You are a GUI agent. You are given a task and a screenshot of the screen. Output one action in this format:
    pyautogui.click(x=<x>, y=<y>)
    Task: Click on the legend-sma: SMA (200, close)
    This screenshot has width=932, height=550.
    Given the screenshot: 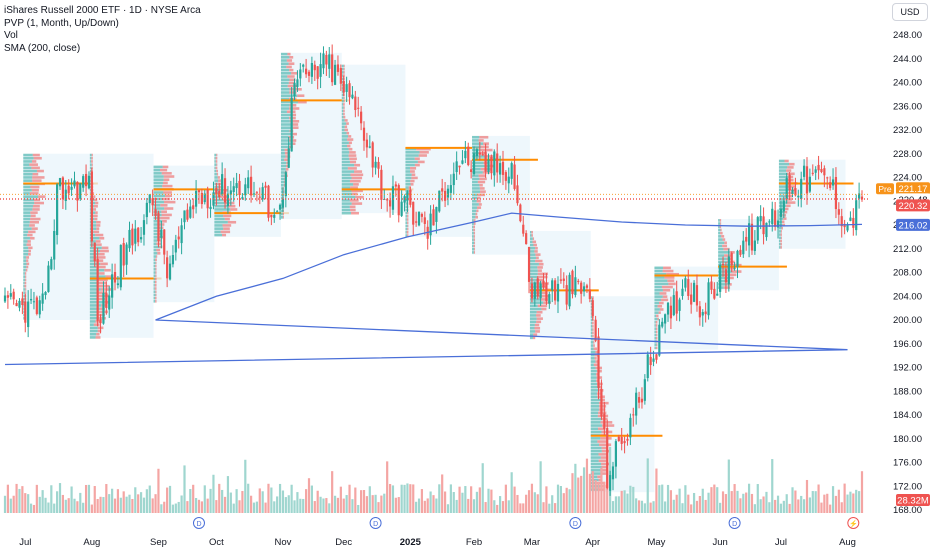 What is the action you would take?
    pyautogui.click(x=42, y=48)
    